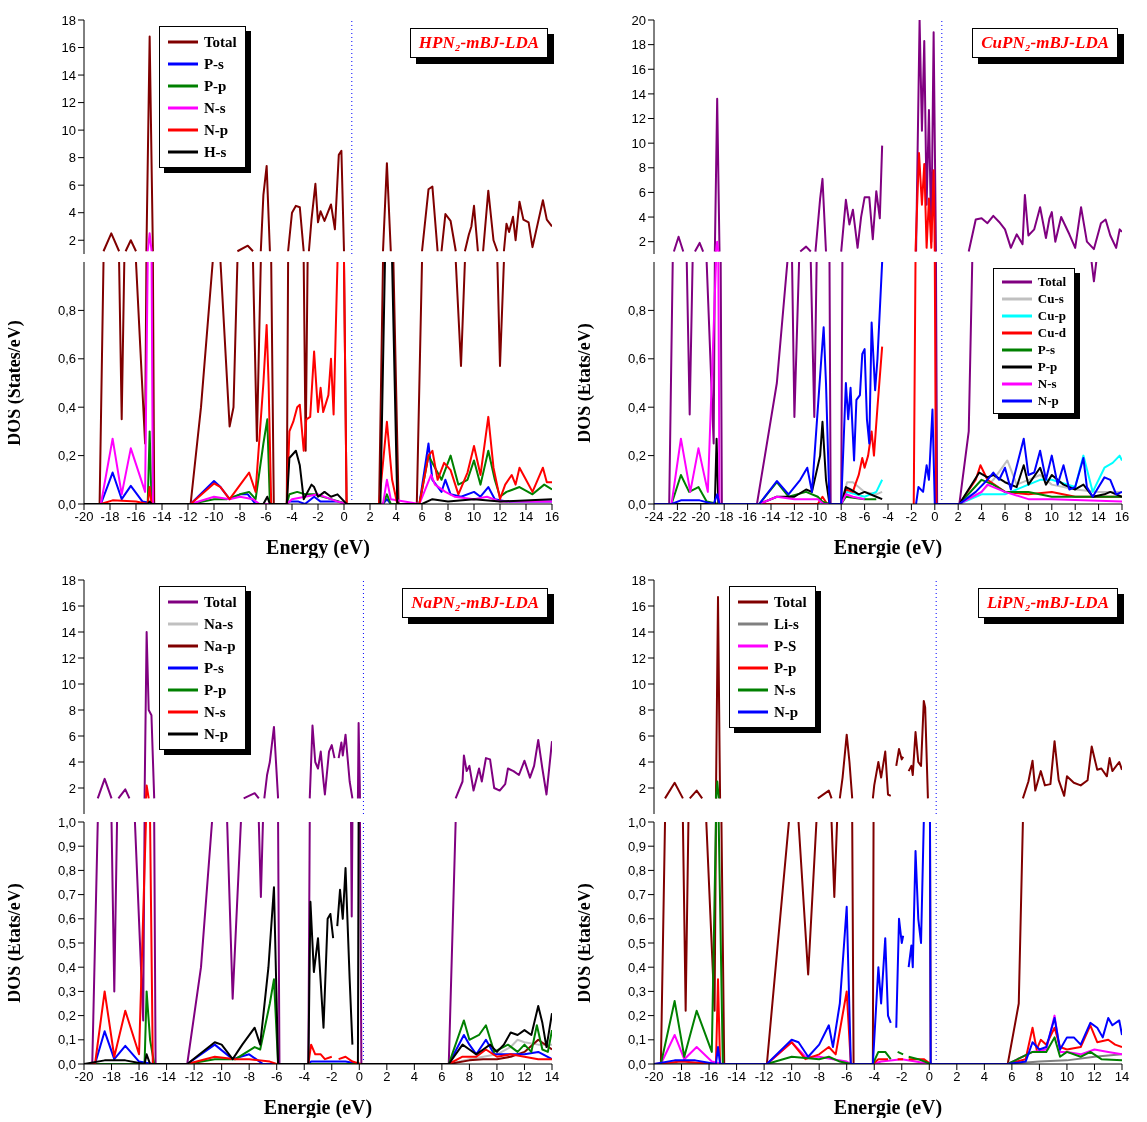 The height and width of the screenshot is (1122, 1147). I want to click on text: LiPN₂-mBJ-LDA, so click(1047, 603).